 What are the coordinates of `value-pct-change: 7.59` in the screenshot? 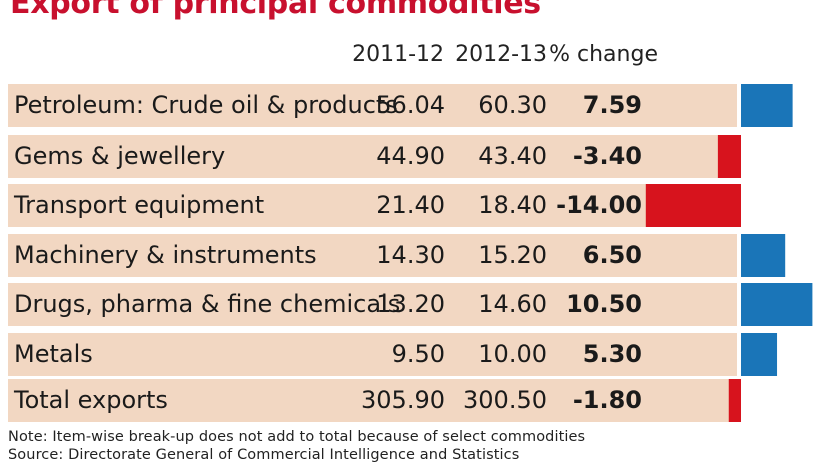 It's located at (612, 105).